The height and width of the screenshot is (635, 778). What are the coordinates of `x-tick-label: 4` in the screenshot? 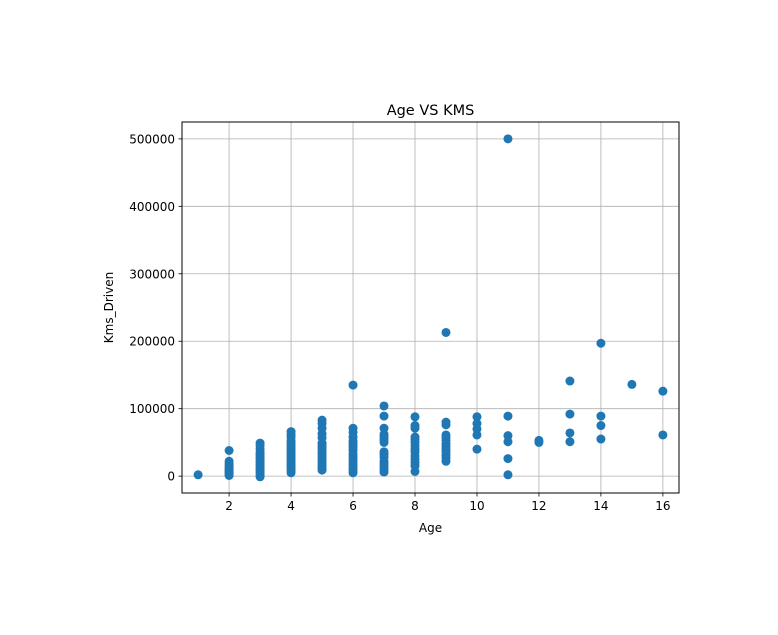 It's located at (291, 506).